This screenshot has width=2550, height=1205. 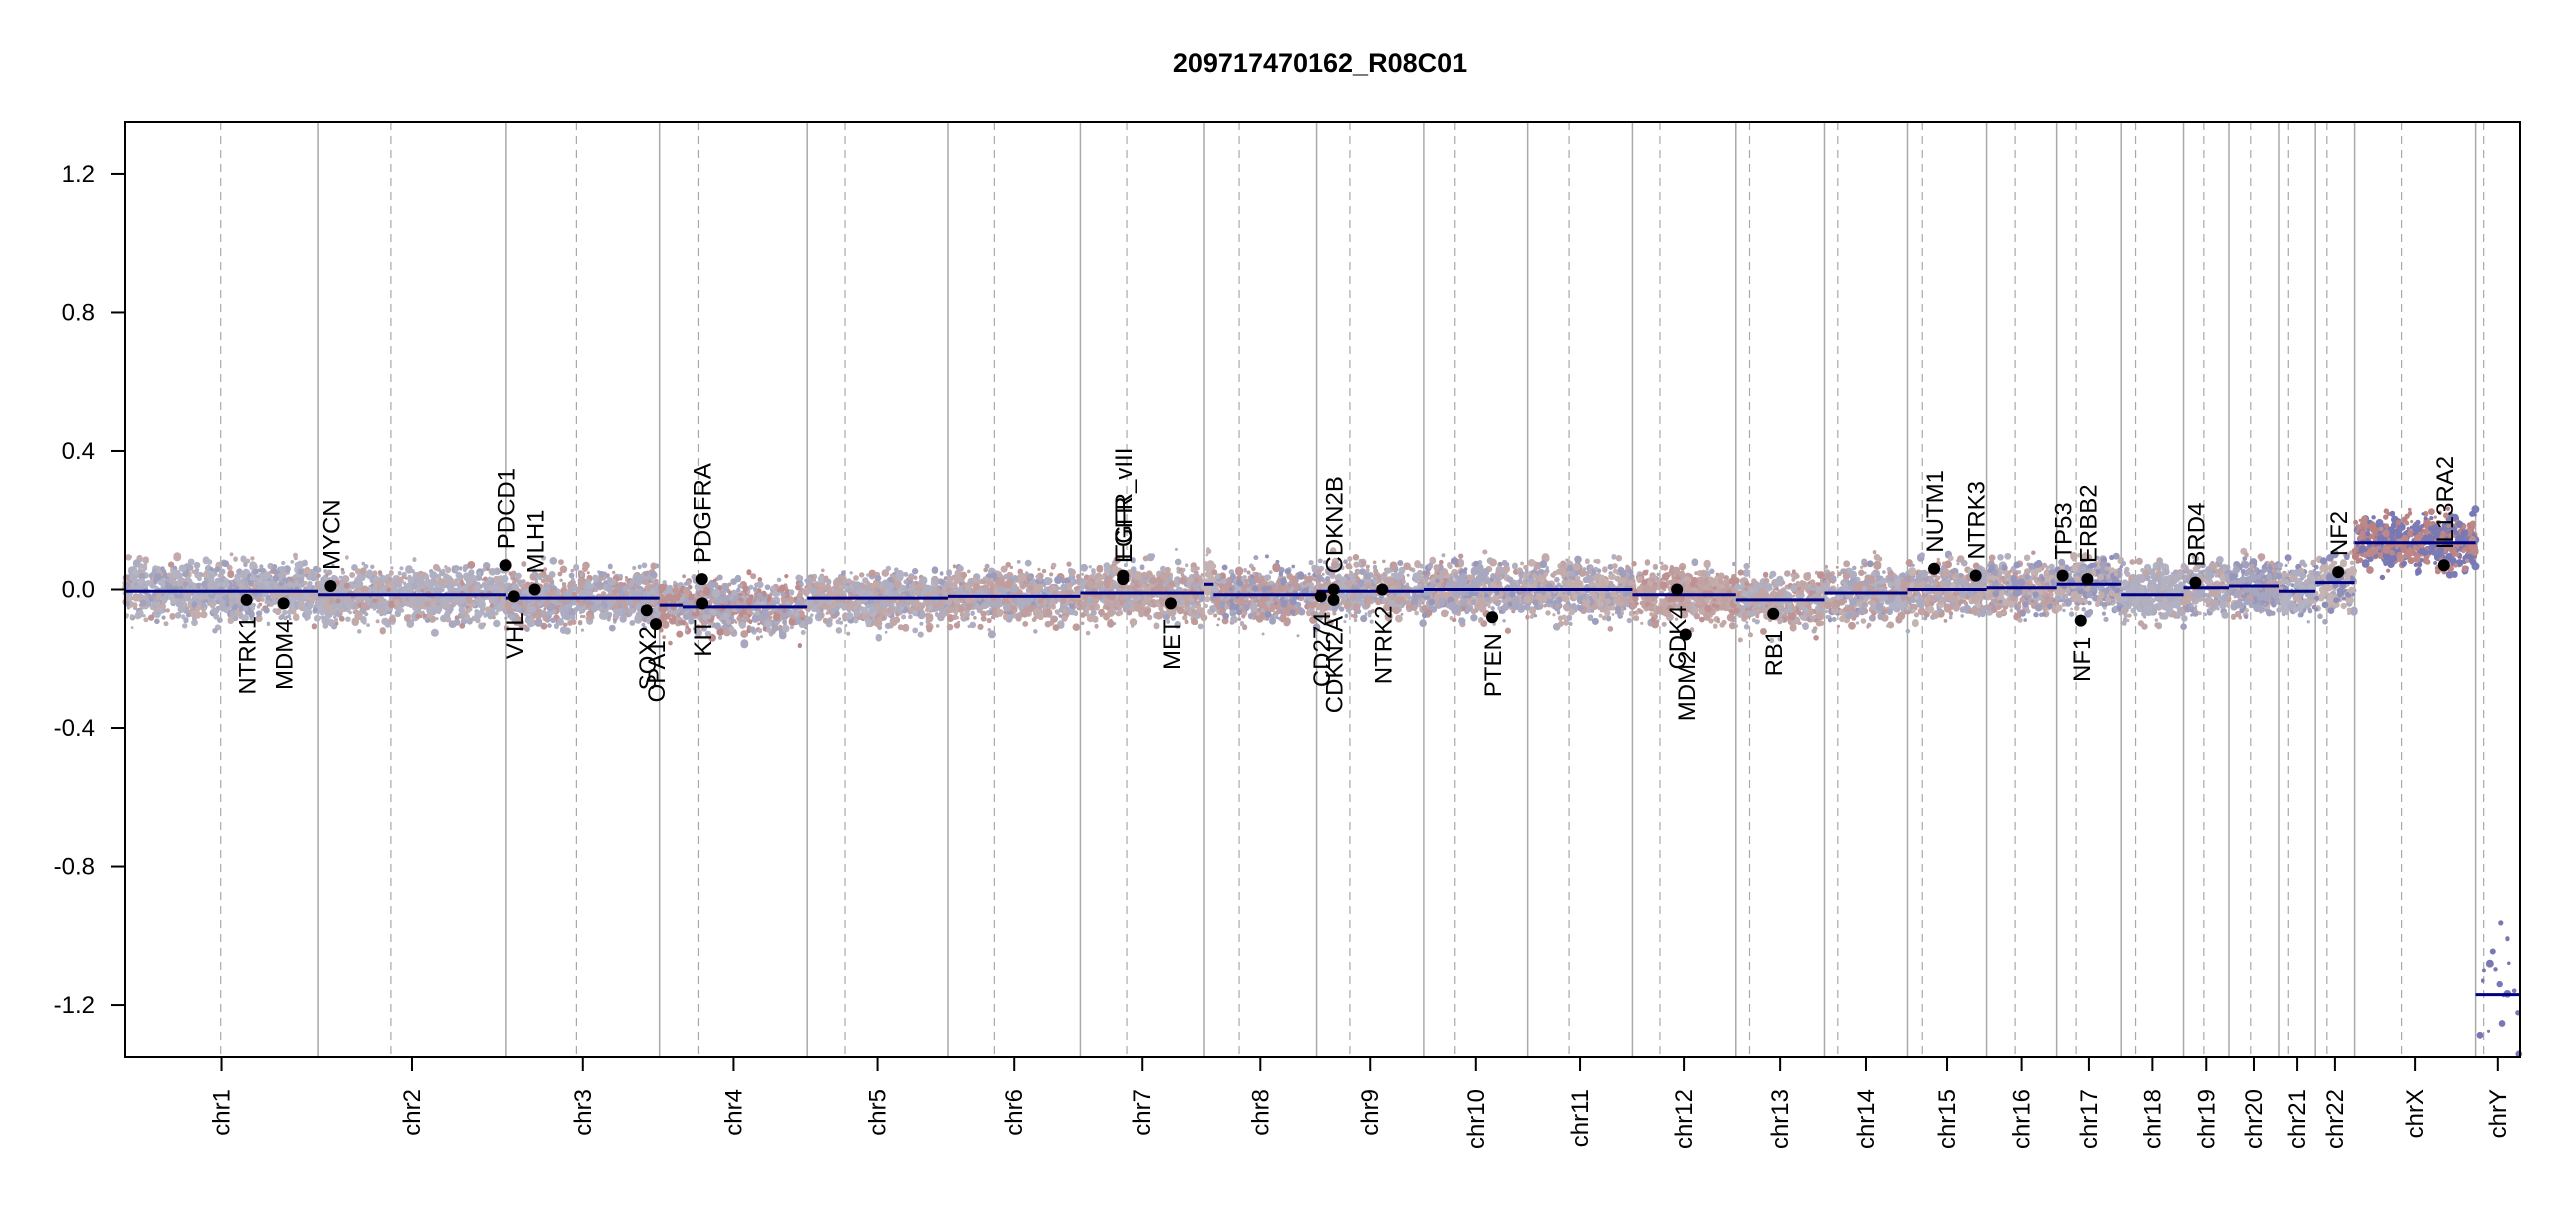 I want to click on x-tick-label: chr2, so click(x=412, y=1112).